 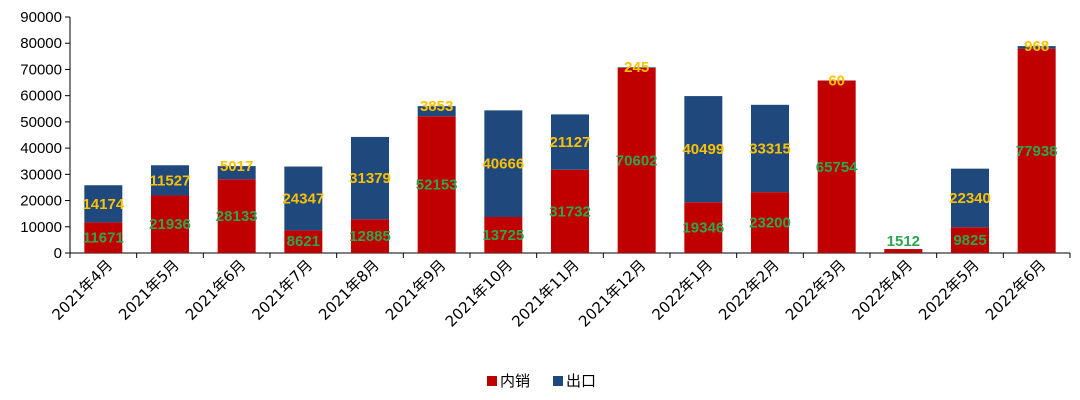 I want to click on y-tick-label: 40000, so click(x=41, y=148).